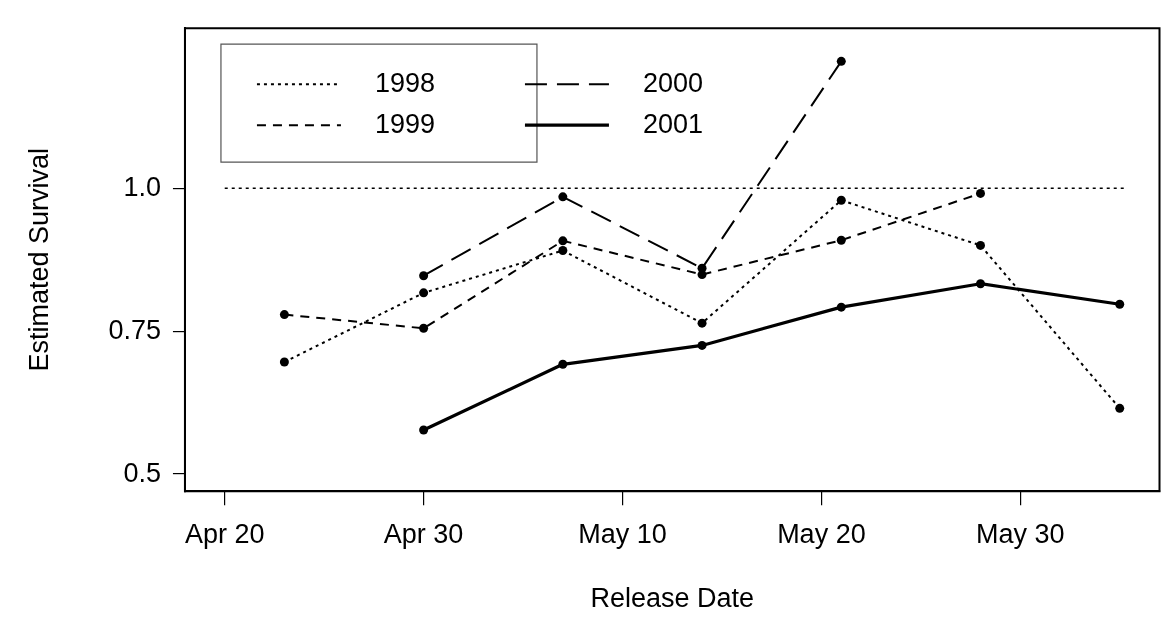 The width and height of the screenshot is (1164, 624). Describe the element at coordinates (673, 82) in the screenshot. I see `legend-label: 2000` at that location.